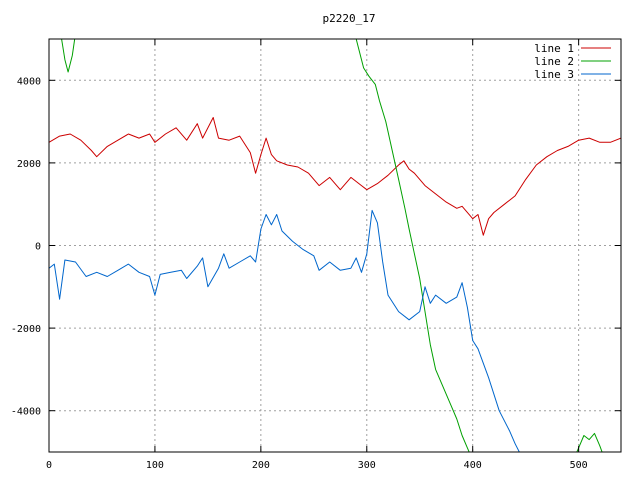 The height and width of the screenshot is (480, 640). I want to click on y-tick-label: 4000, so click(29, 81).